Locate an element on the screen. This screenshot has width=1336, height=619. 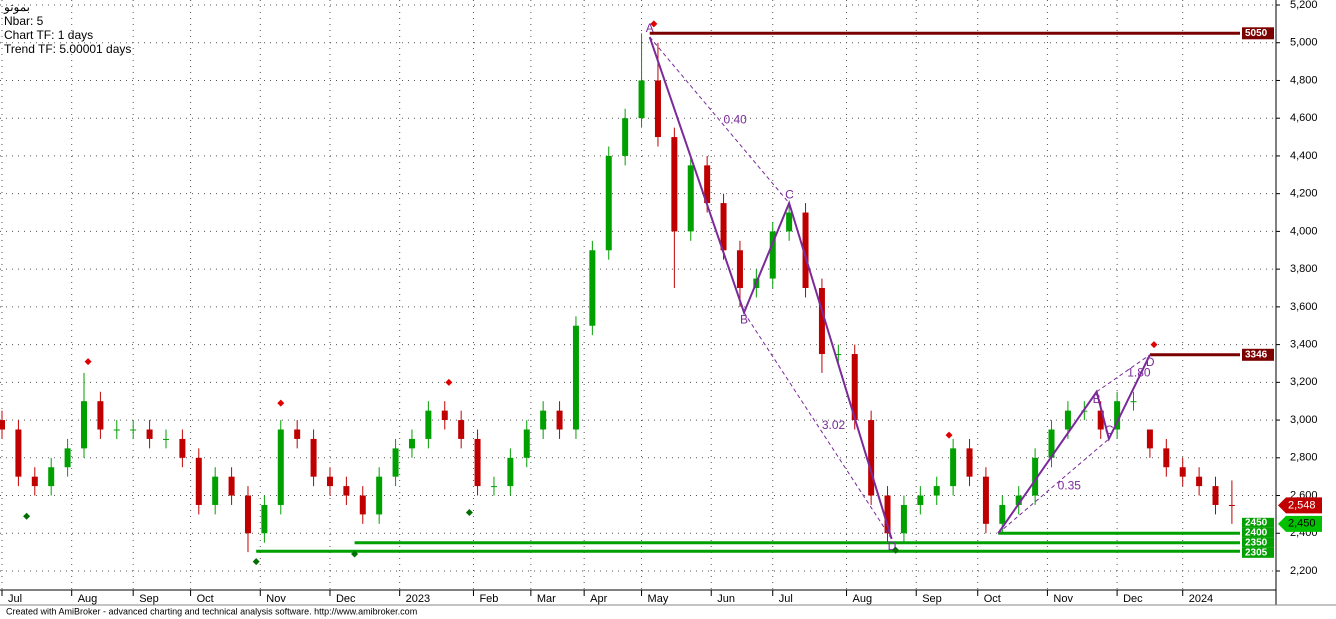
x-tick-label: May is located at coordinates (658, 599).